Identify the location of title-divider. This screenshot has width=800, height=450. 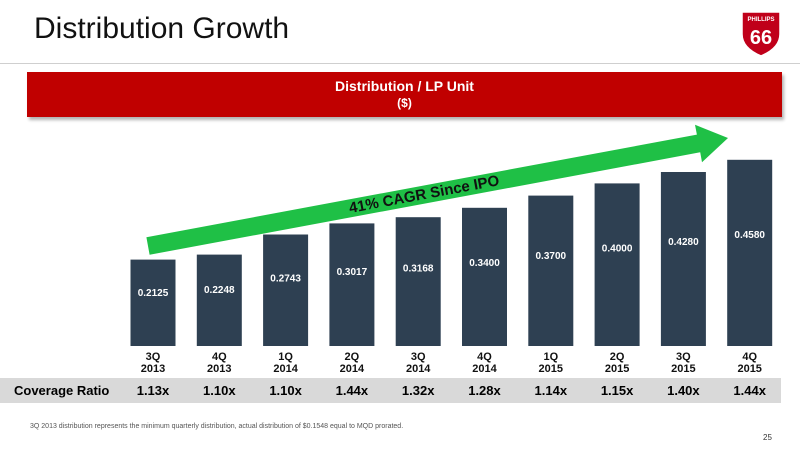
(400, 63).